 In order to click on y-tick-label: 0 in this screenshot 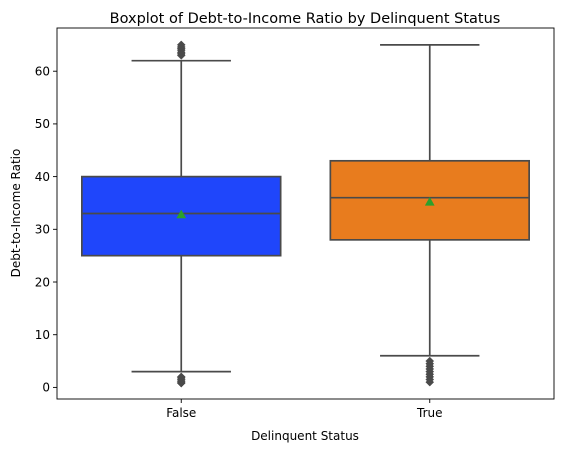, I will do `click(46, 388)`.